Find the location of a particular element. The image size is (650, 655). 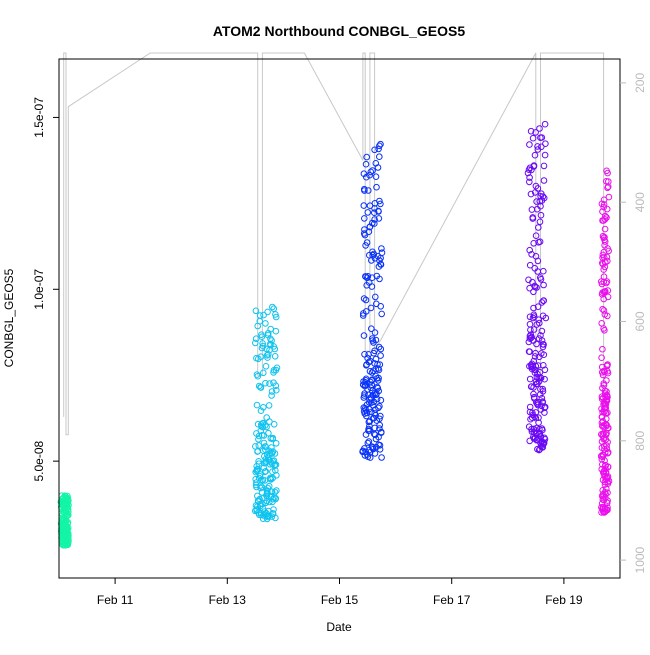

y-tick-label: 5.0e-08 is located at coordinates (39, 460).